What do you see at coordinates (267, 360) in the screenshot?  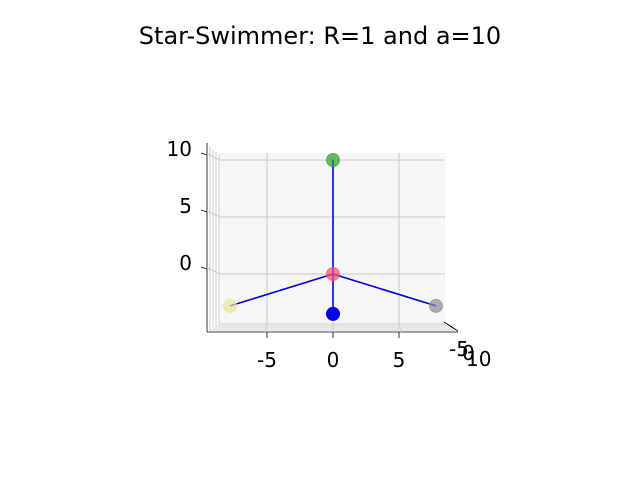 I see `x-tick-label: -5` at bounding box center [267, 360].